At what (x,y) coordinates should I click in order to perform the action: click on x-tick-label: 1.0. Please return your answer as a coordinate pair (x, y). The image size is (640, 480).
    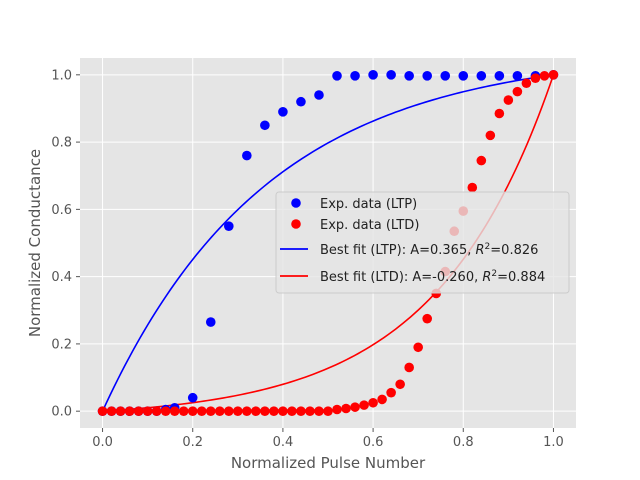
    Looking at the image, I should click on (553, 442).